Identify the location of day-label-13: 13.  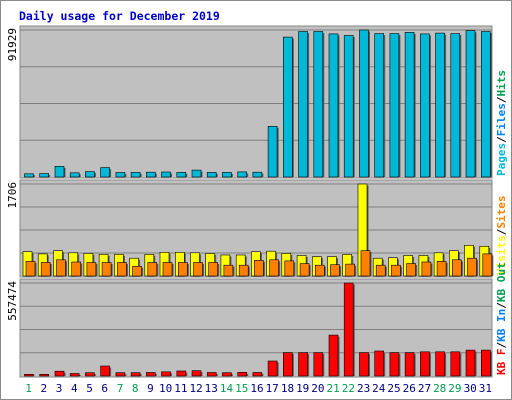
(211, 388).